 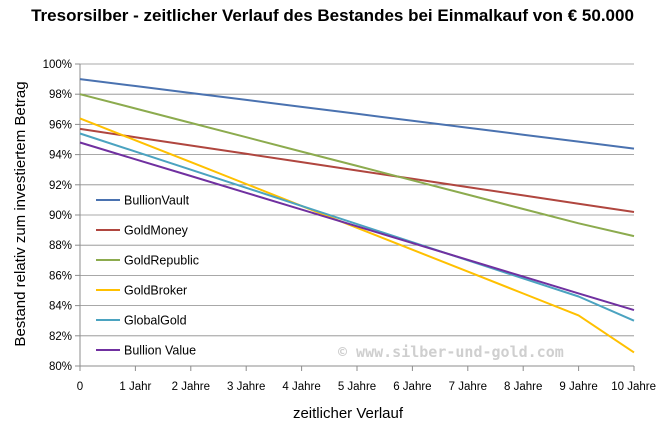 I want to click on legend-label: GlobalGold, so click(x=155, y=321).